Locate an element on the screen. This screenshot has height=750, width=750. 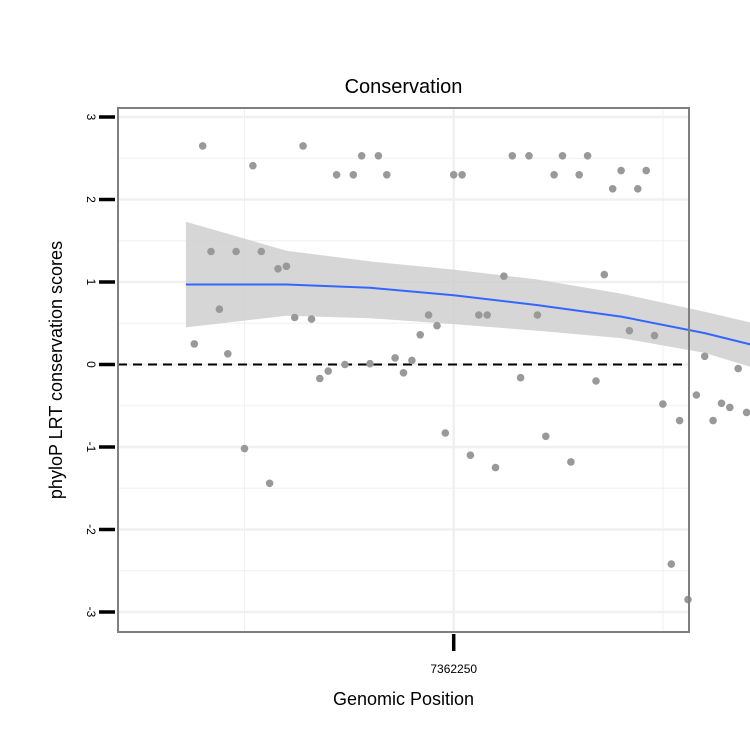
y-axis-title: phyloP LRT conservation scores is located at coordinates (56, 370).